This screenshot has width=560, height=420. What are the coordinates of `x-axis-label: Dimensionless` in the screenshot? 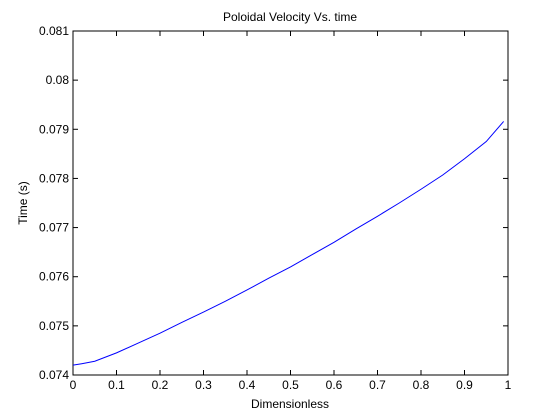 It's located at (290, 404).